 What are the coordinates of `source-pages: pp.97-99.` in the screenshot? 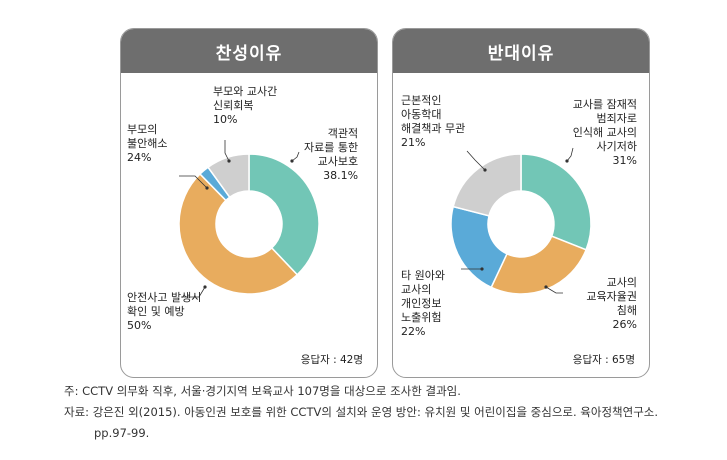 It's located at (122, 433).